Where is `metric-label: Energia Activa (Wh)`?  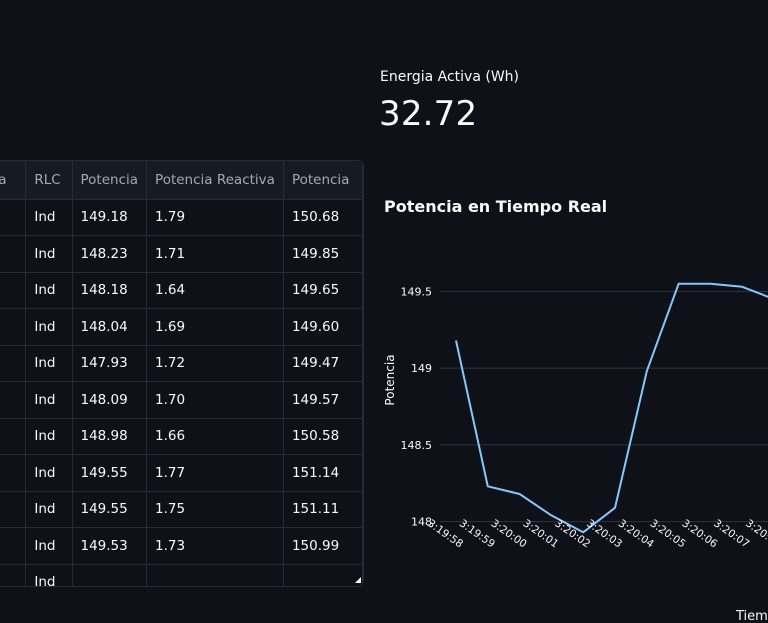
metric-label: Energia Activa (Wh) is located at coordinates (450, 77).